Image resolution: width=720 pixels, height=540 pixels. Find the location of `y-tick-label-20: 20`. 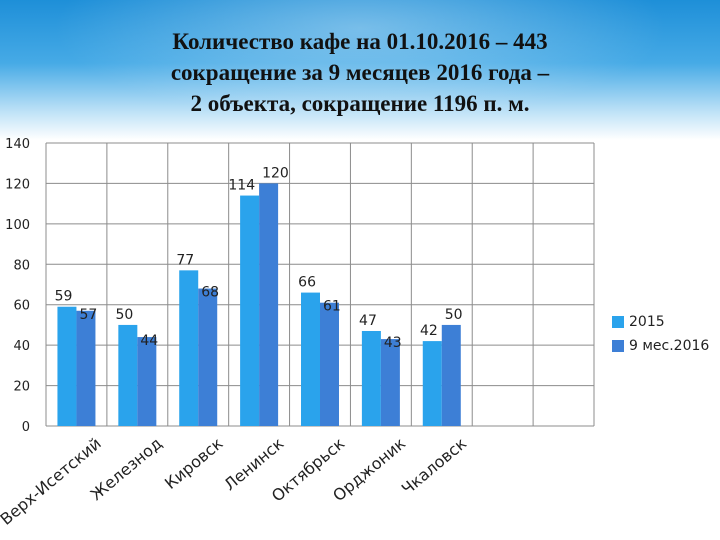

y-tick-label-20: 20 is located at coordinates (21, 387).